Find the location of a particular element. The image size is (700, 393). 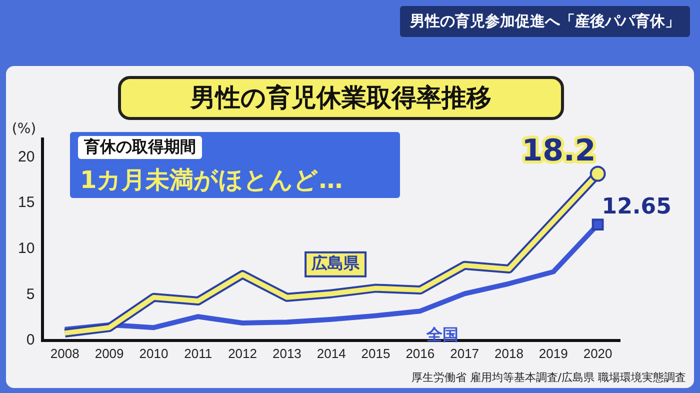

x-tick-label: 2009 is located at coordinates (109, 353).